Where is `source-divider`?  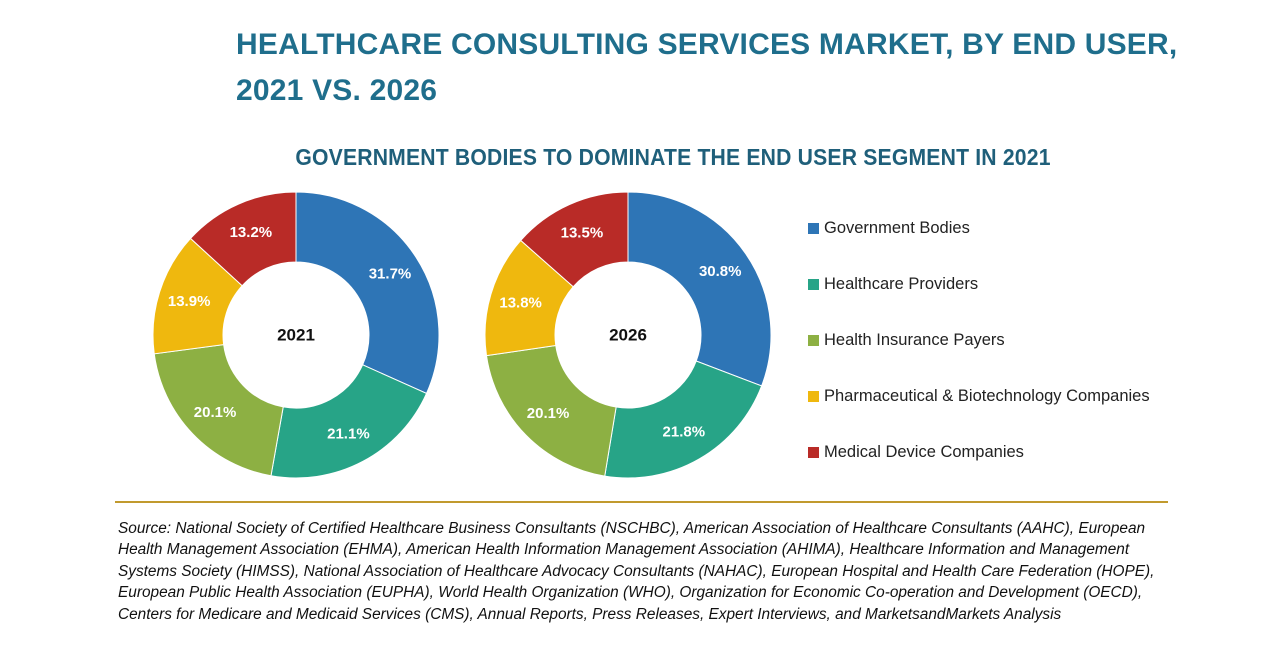
source-divider is located at coordinates (641, 502).